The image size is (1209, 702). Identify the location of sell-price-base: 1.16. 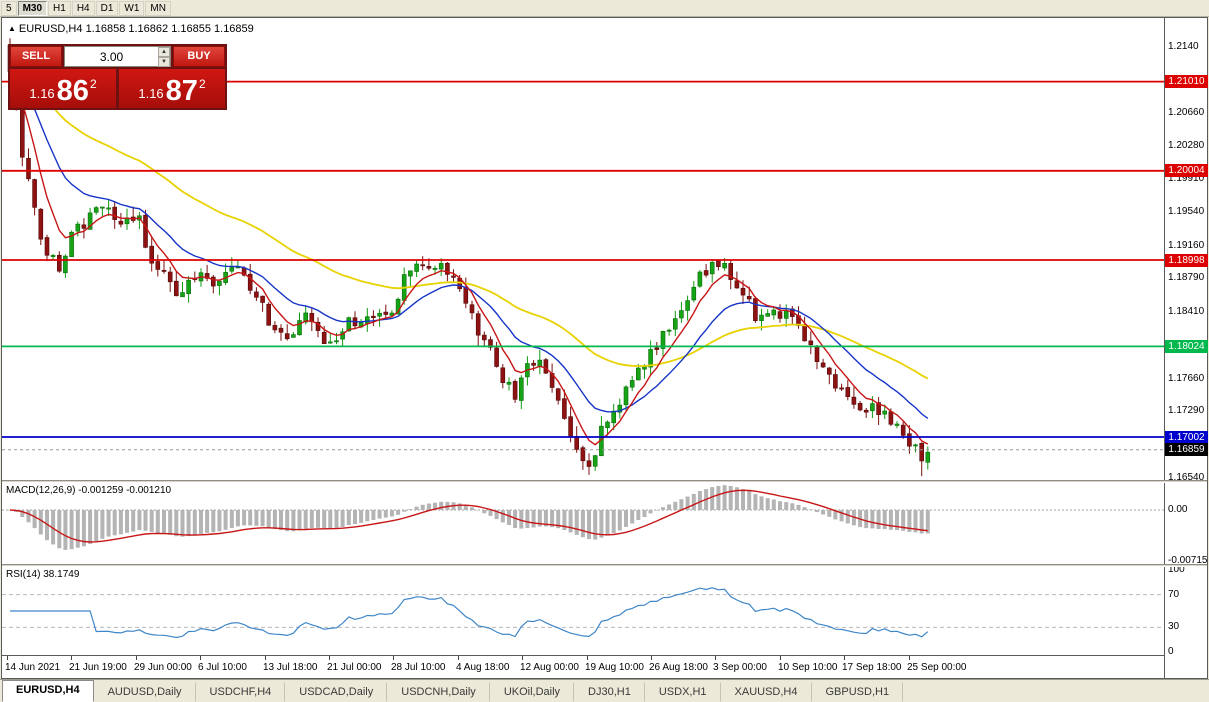
(42, 93).